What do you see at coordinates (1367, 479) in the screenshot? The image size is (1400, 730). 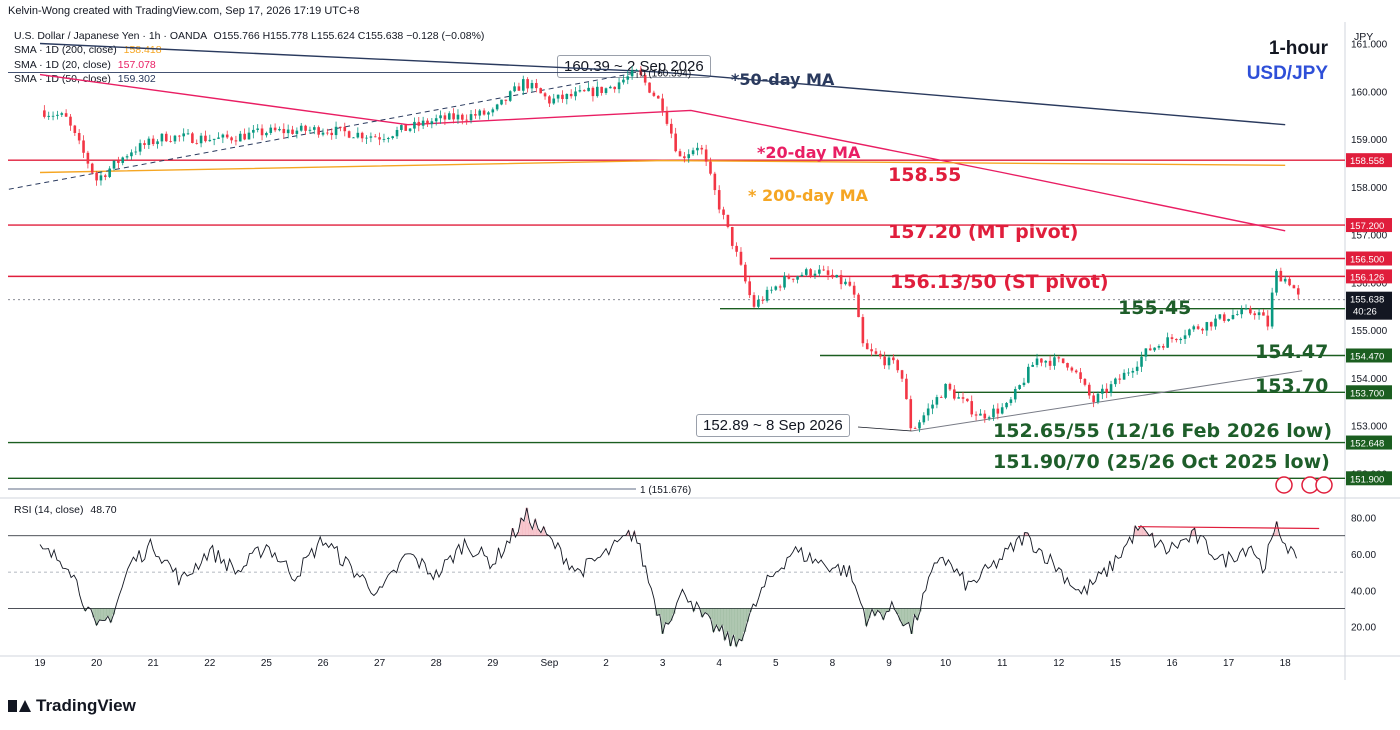 I see `level-price-tag-text: 151.900` at bounding box center [1367, 479].